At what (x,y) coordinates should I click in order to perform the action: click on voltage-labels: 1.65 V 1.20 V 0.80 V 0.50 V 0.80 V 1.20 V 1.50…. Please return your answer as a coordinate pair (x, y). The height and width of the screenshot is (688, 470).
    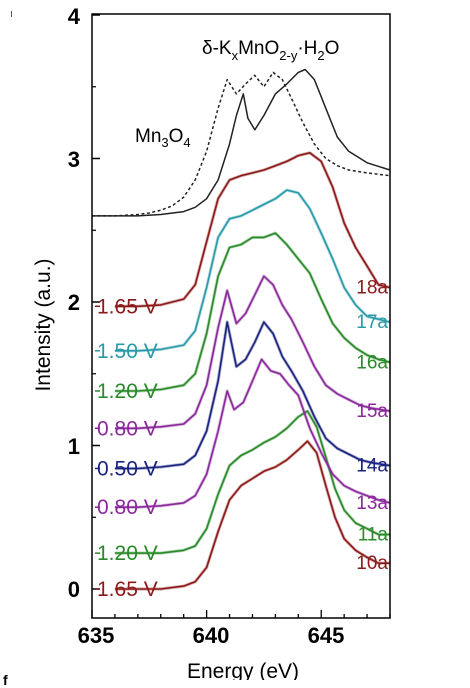
    Looking at the image, I should click on (126, 448).